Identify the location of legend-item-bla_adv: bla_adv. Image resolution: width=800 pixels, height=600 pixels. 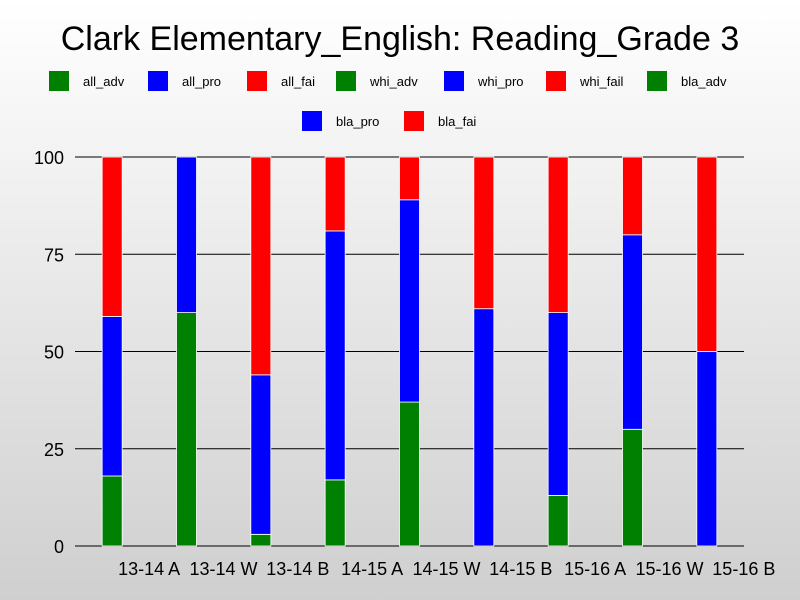
(687, 81).